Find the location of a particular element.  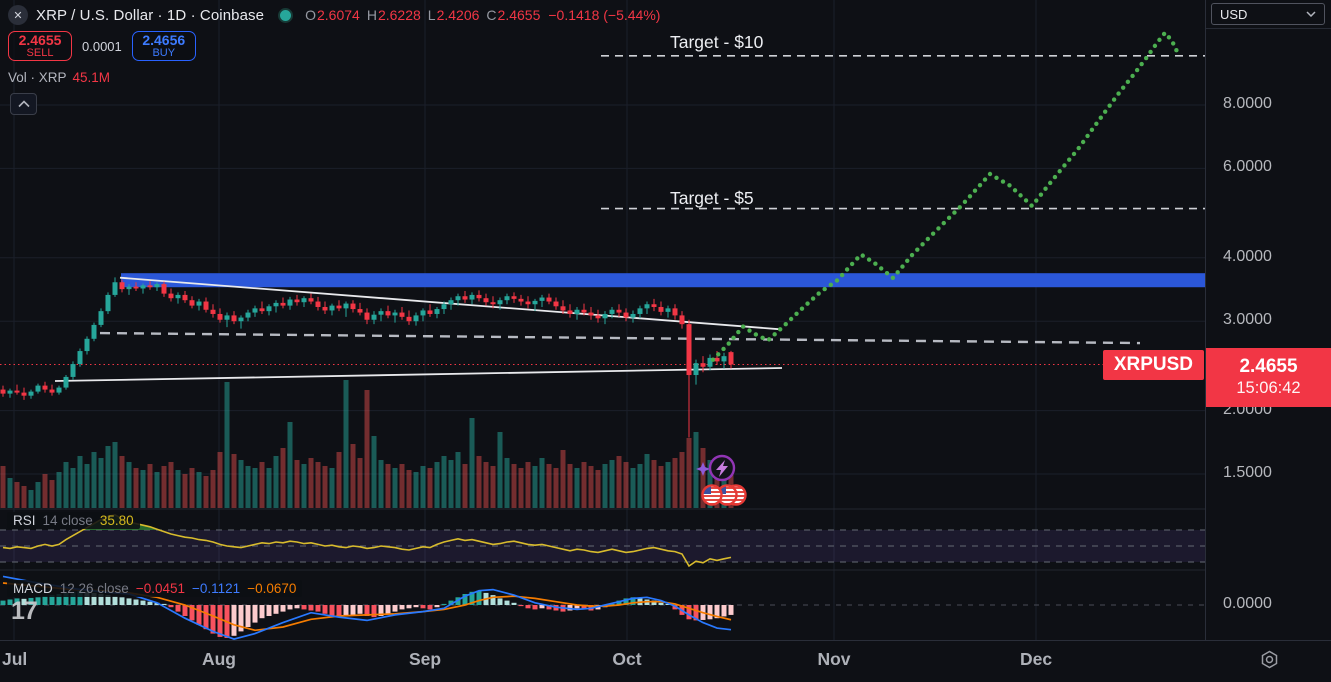

price-tick: 8.0000 is located at coordinates (1247, 103).